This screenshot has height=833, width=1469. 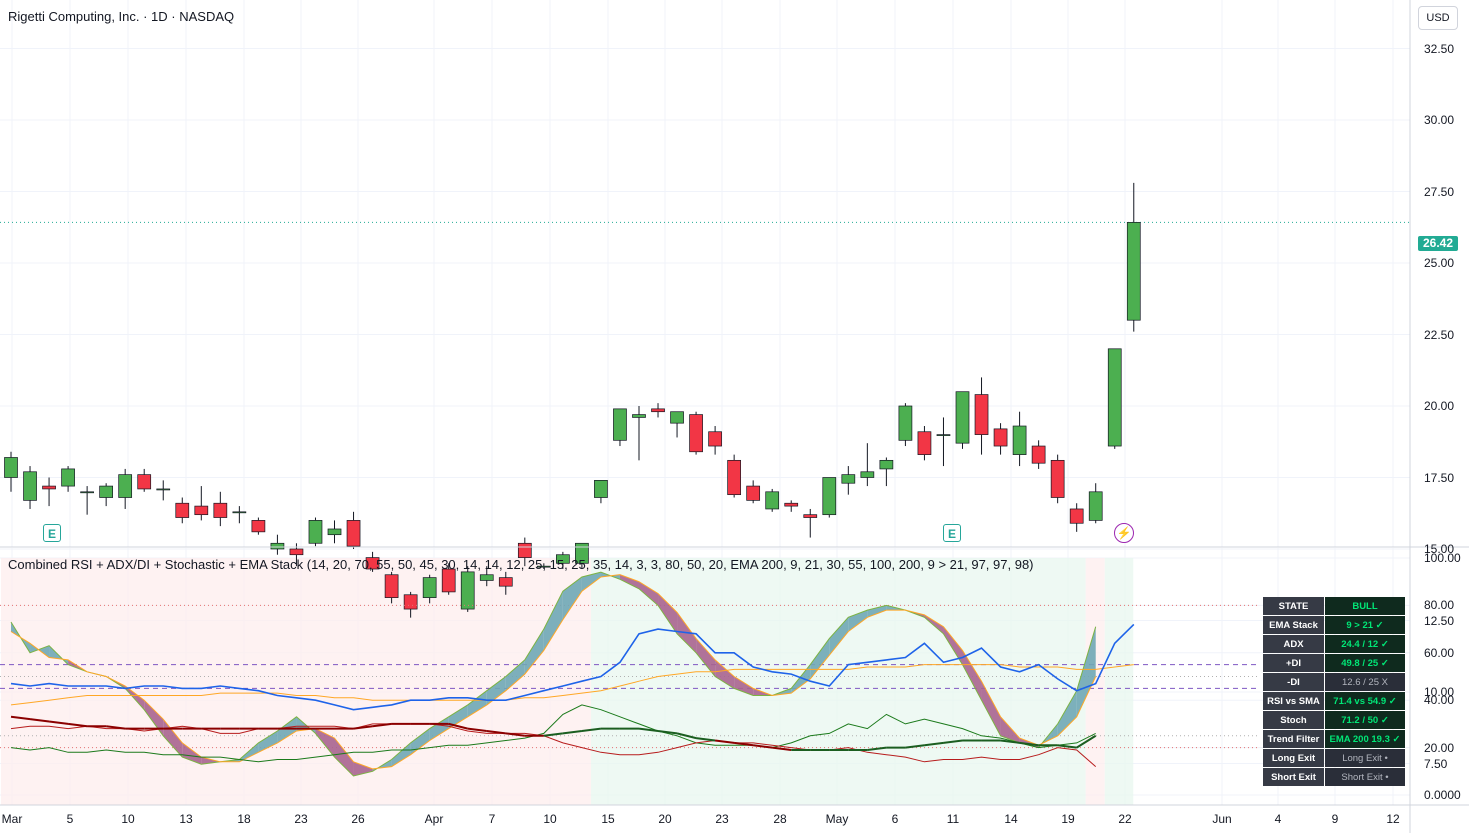 I want to click on currency-button: USD, so click(x=1438, y=18).